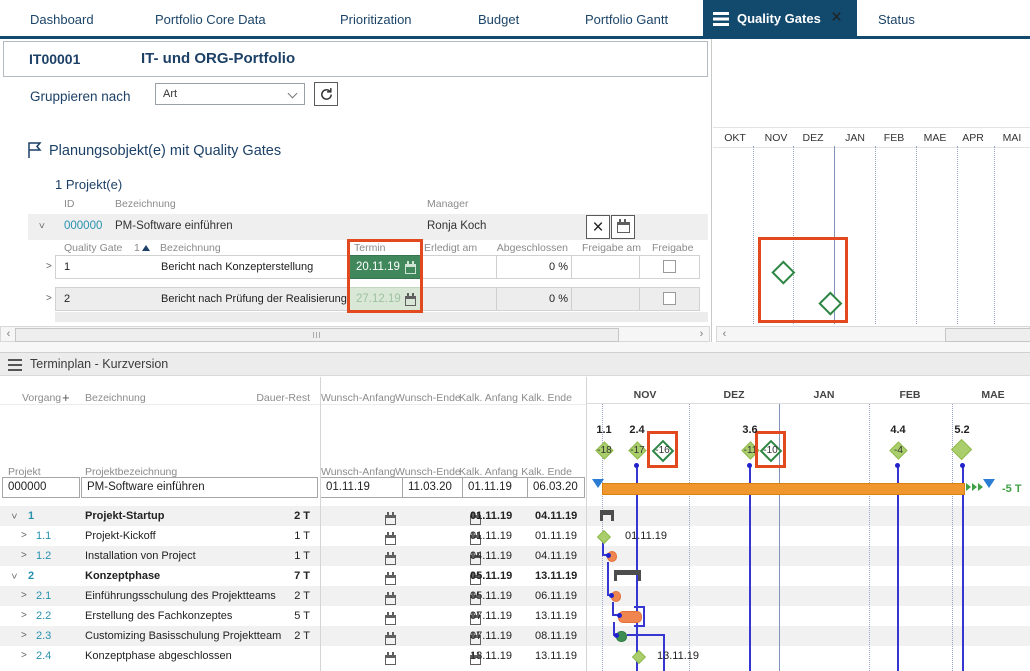 The image size is (1030, 671). Describe the element at coordinates (137, 248) in the screenshot. I see `gate-sort-number: 1` at that location.